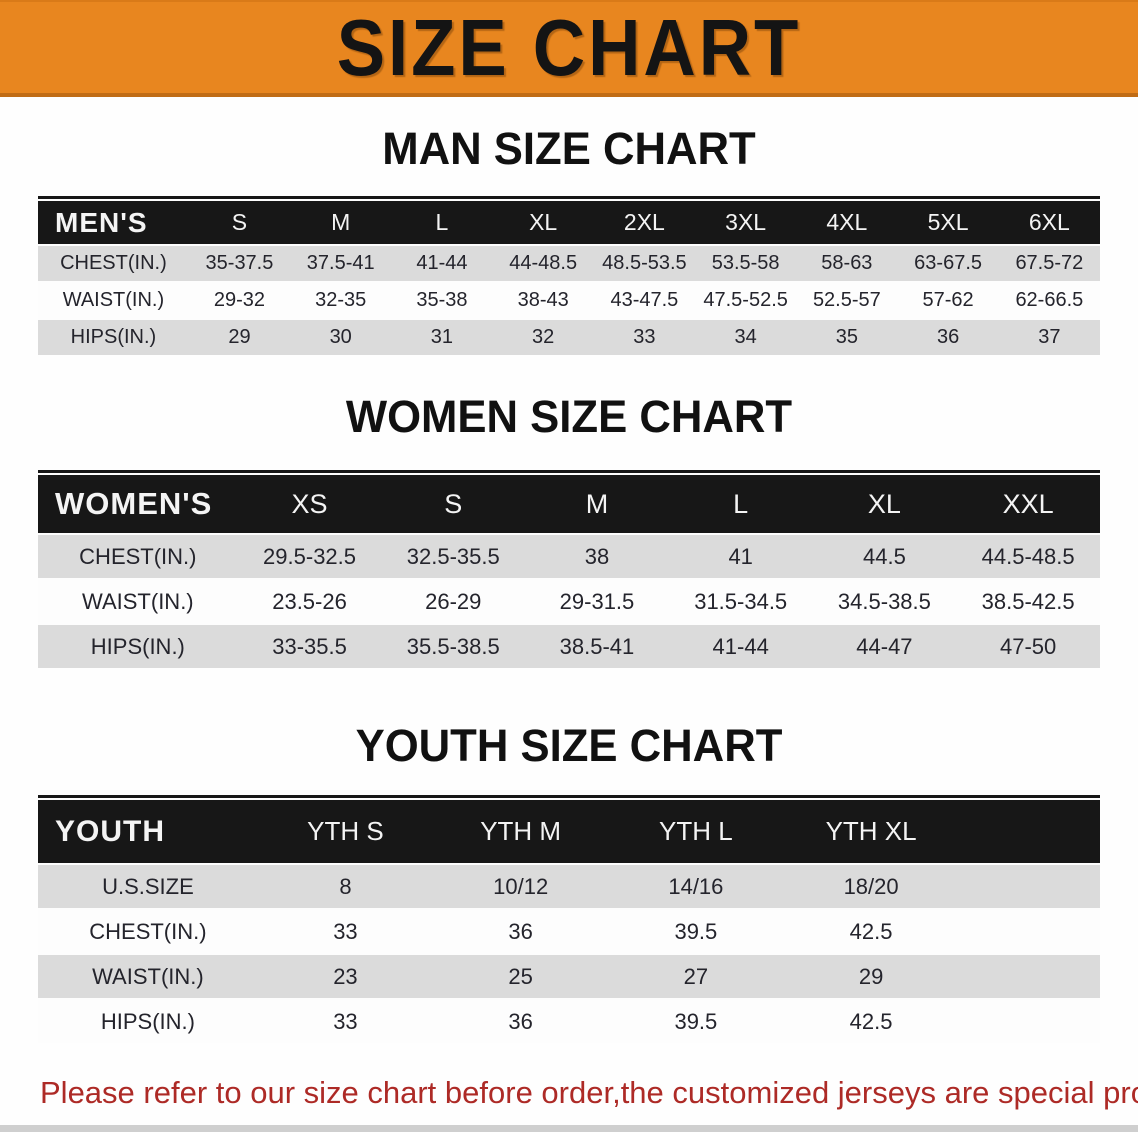 The height and width of the screenshot is (1132, 1138). Describe the element at coordinates (309, 555) in the screenshot. I see `women-size-value: 29.5-32.5` at that location.